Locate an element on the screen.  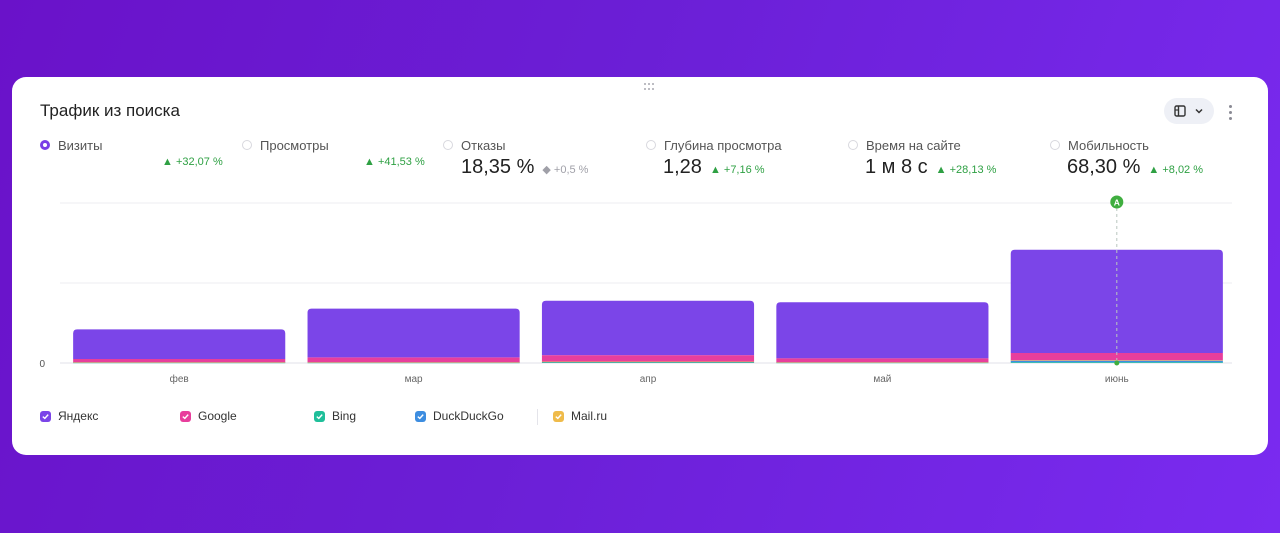
metric-delta: ▲ +7,16 % is located at coordinates (737, 170).